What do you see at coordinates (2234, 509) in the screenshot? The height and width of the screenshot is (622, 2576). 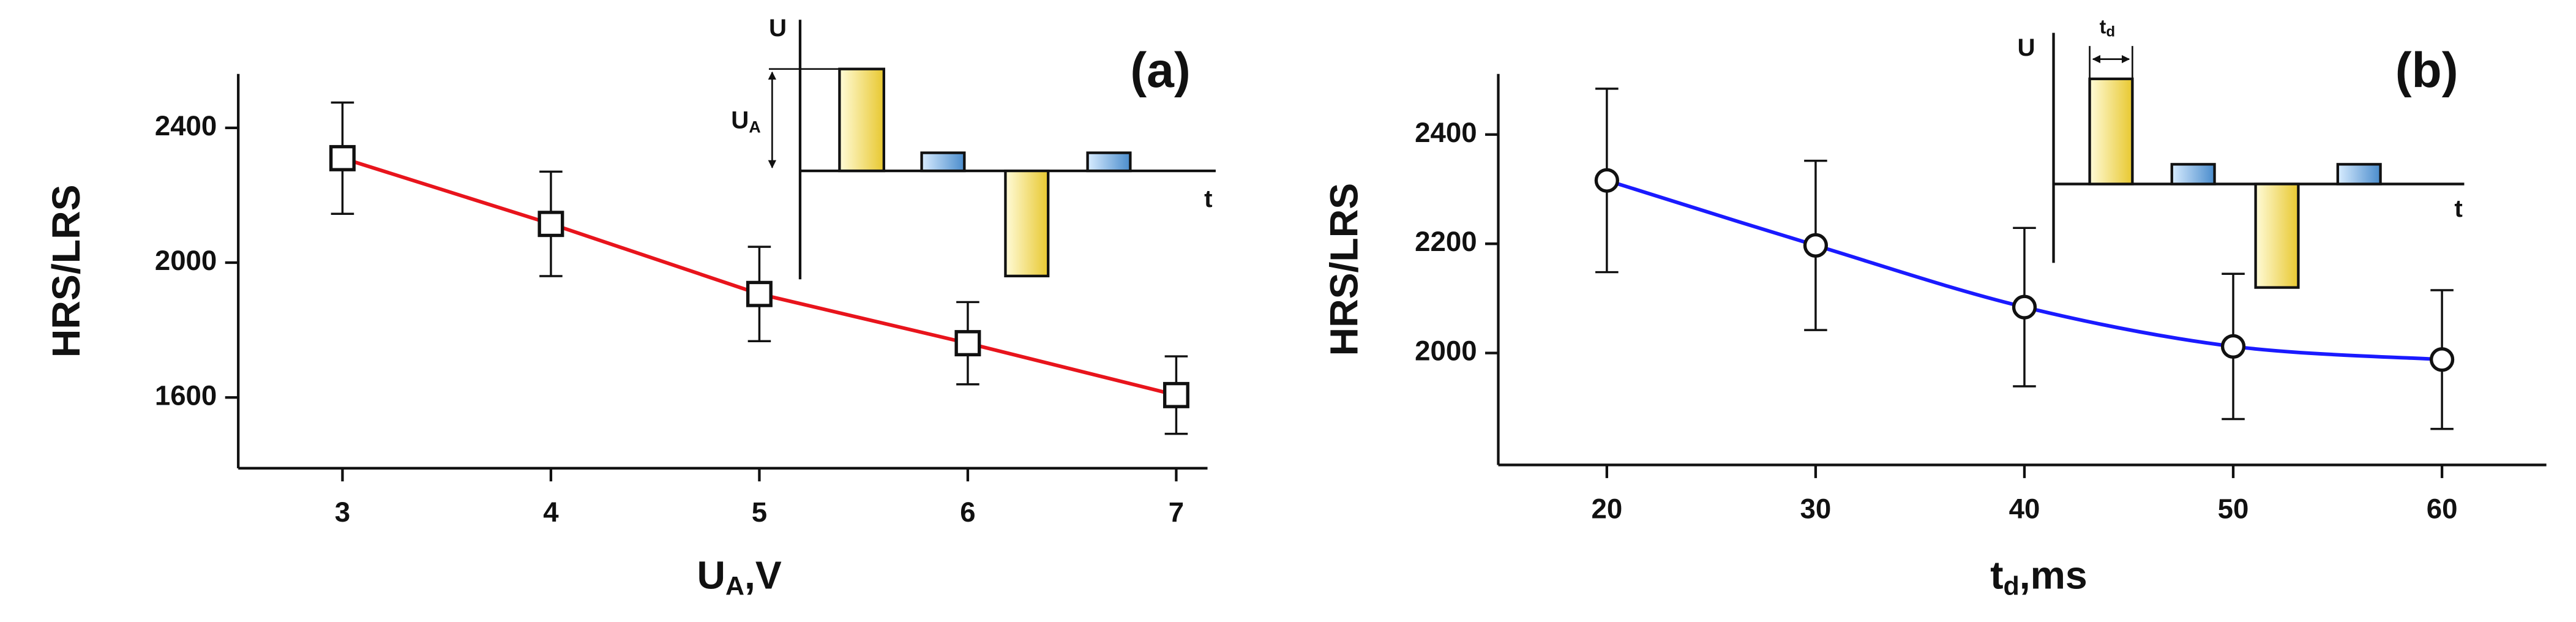 I see `x-tick-label: 50` at bounding box center [2234, 509].